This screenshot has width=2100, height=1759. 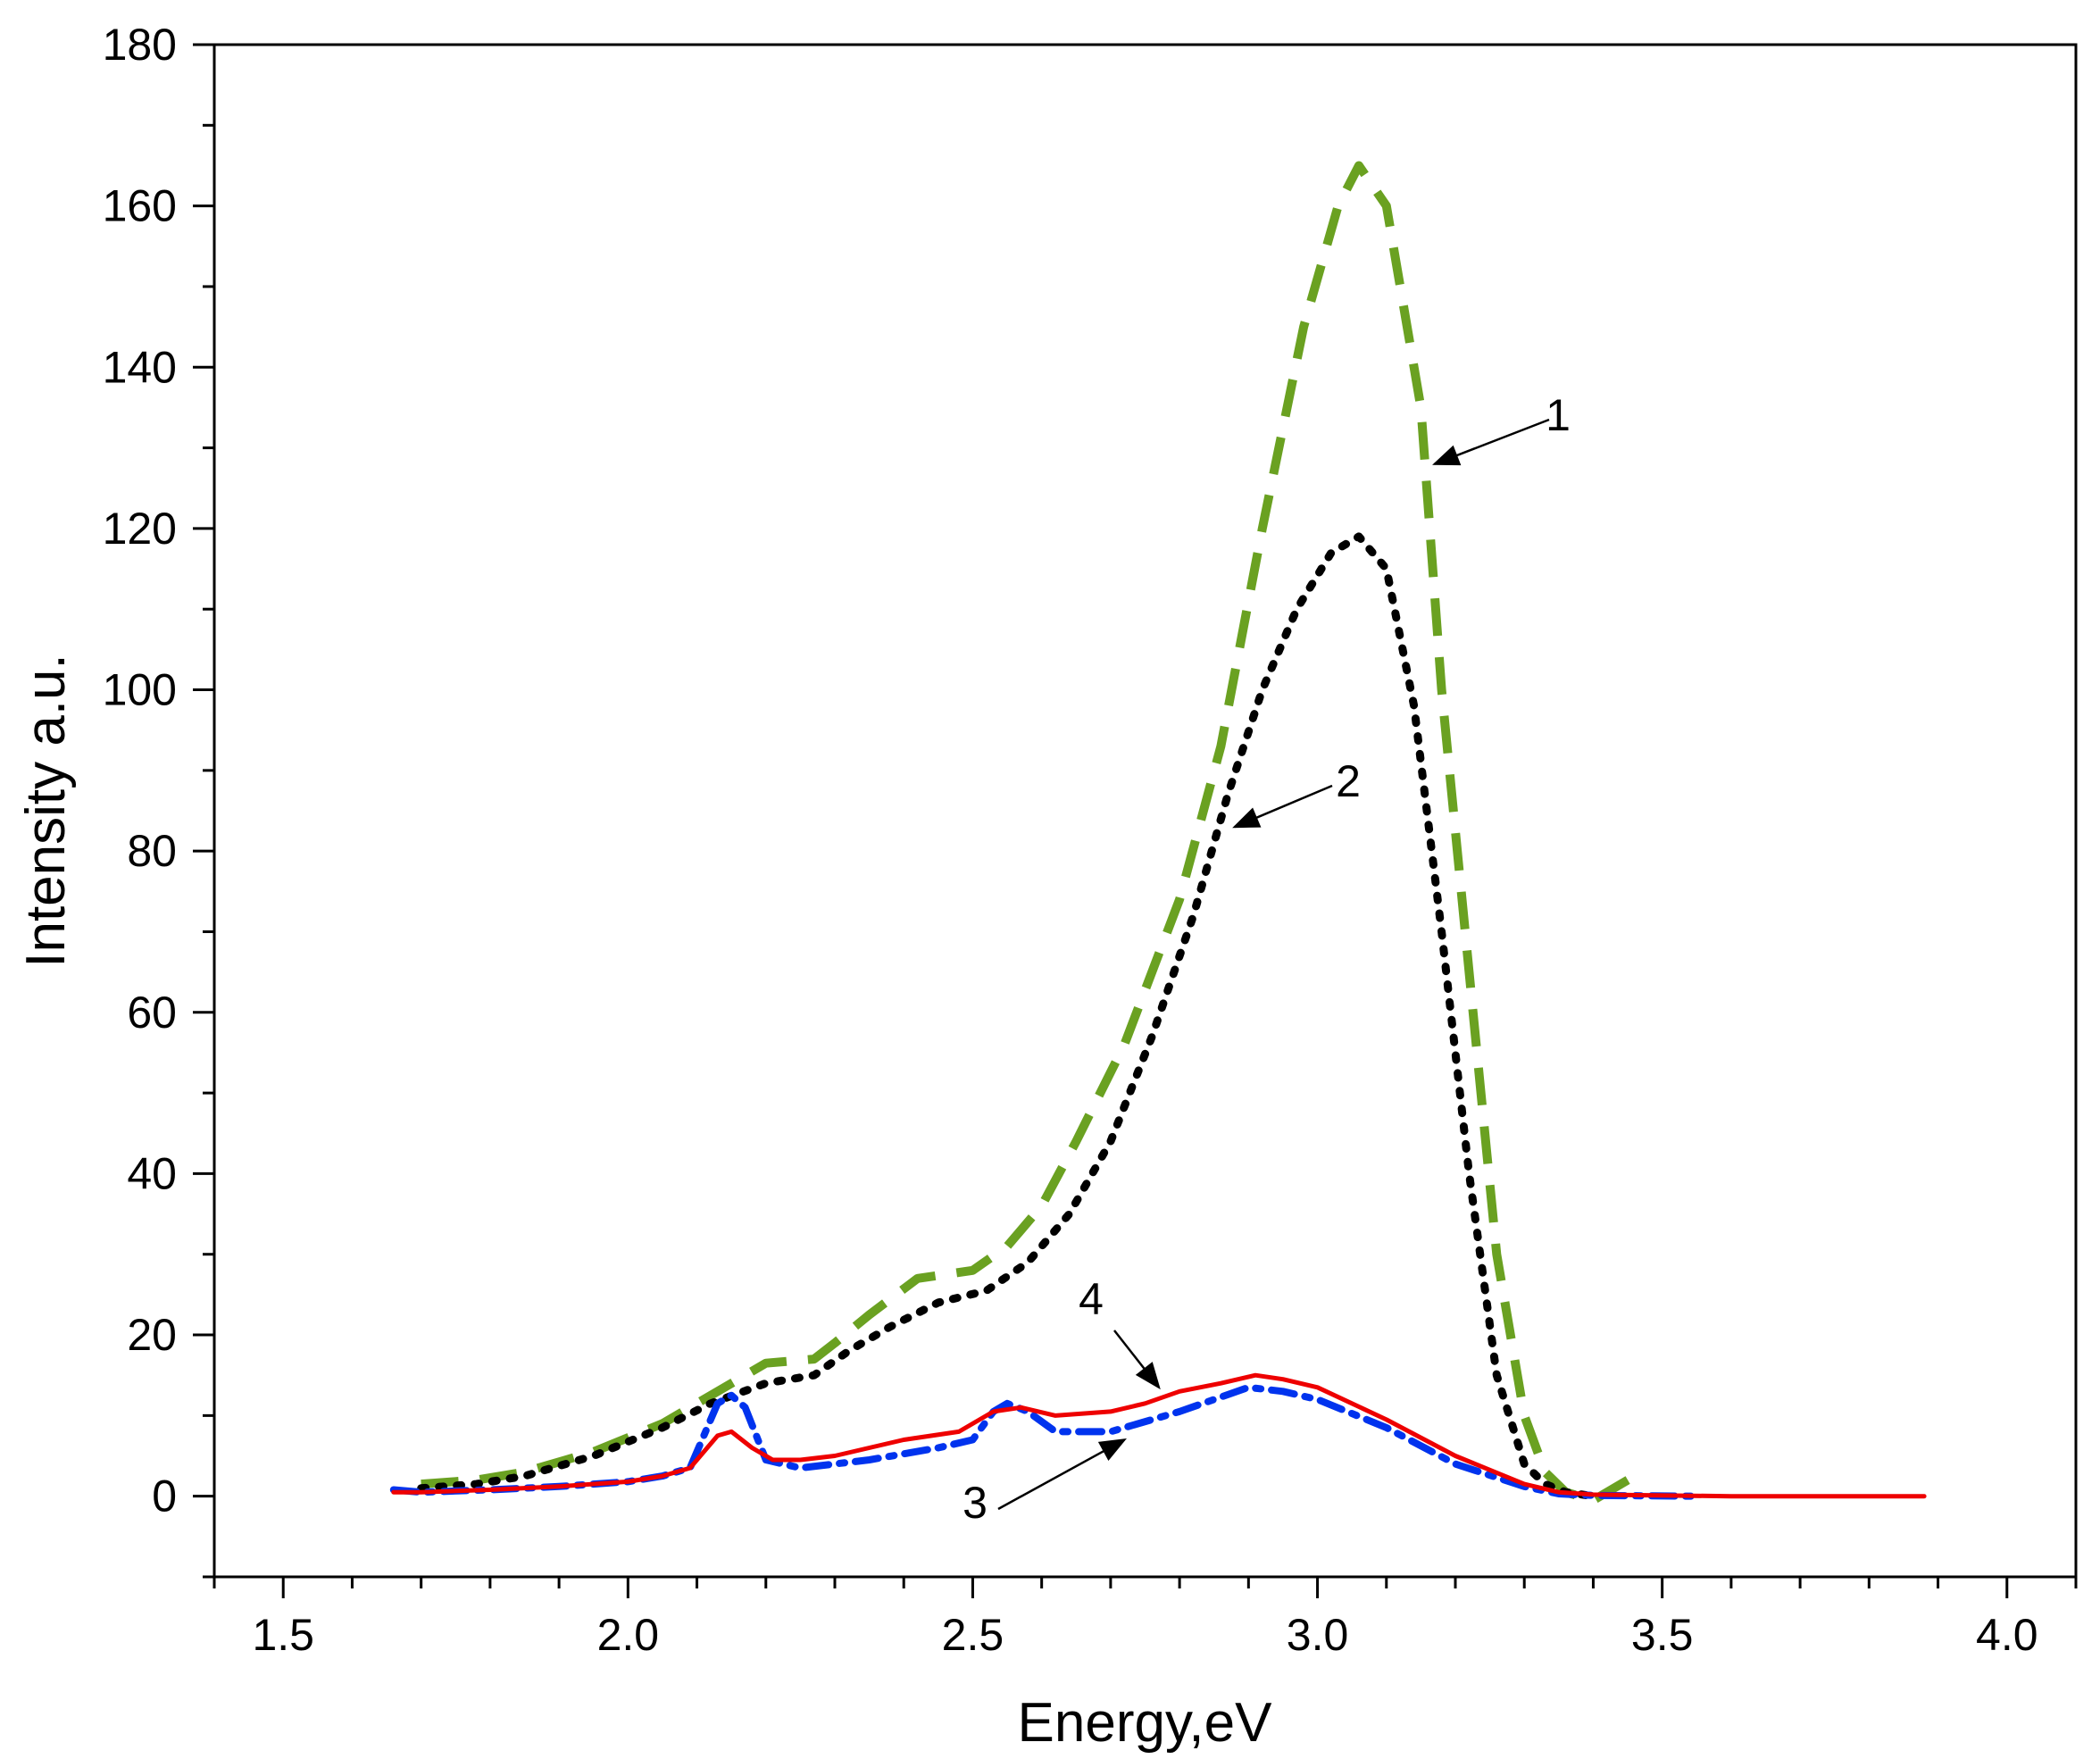 What do you see at coordinates (165, 1496) in the screenshot?
I see `y-tick-label: 0` at bounding box center [165, 1496].